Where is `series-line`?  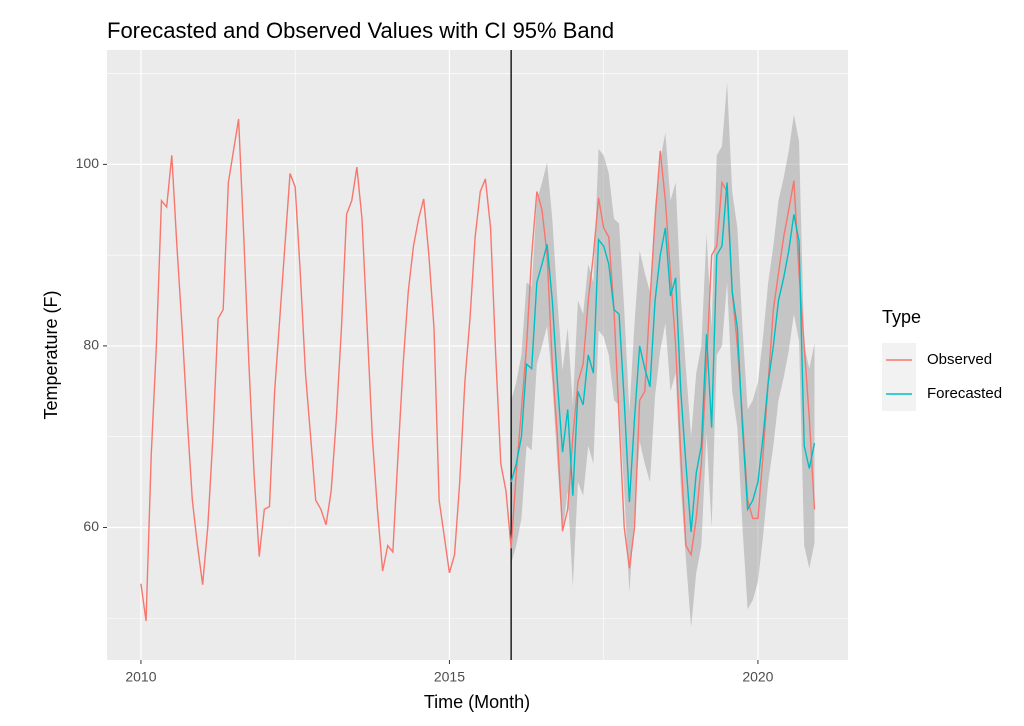
series-line is located at coordinates (663, 357).